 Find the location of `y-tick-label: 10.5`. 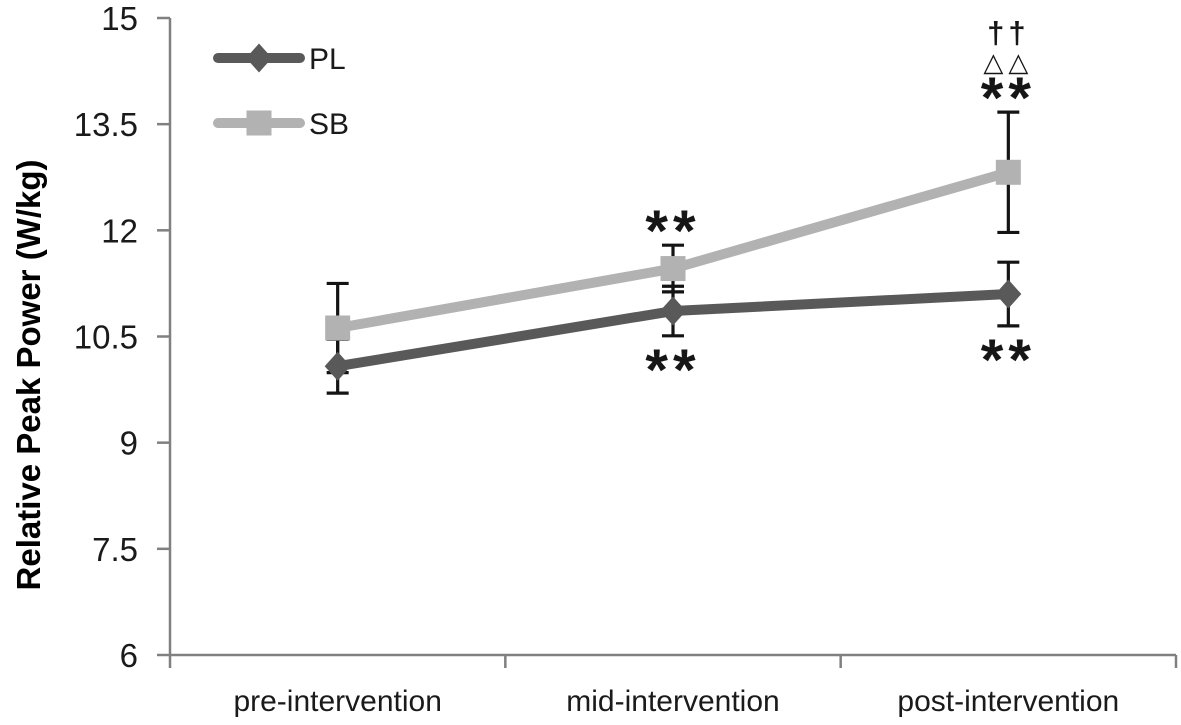

y-tick-label: 10.5 is located at coordinates (106, 337).